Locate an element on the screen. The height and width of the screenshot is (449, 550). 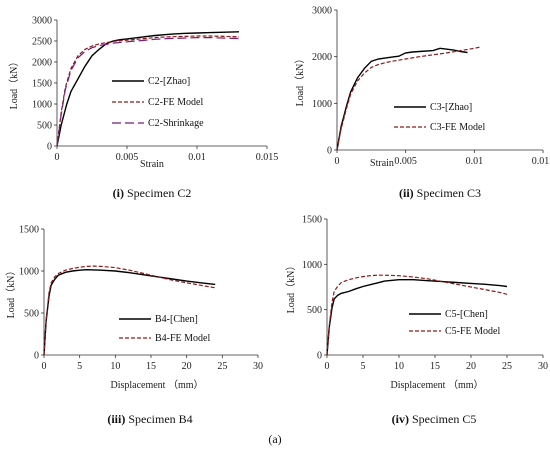
panel-caption-number: (iv) is located at coordinates (400, 419).